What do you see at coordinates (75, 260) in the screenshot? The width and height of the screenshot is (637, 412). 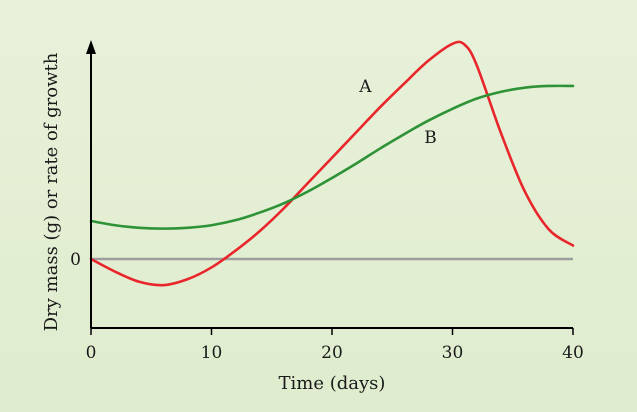 I see `y-tick-label: 0` at bounding box center [75, 260].